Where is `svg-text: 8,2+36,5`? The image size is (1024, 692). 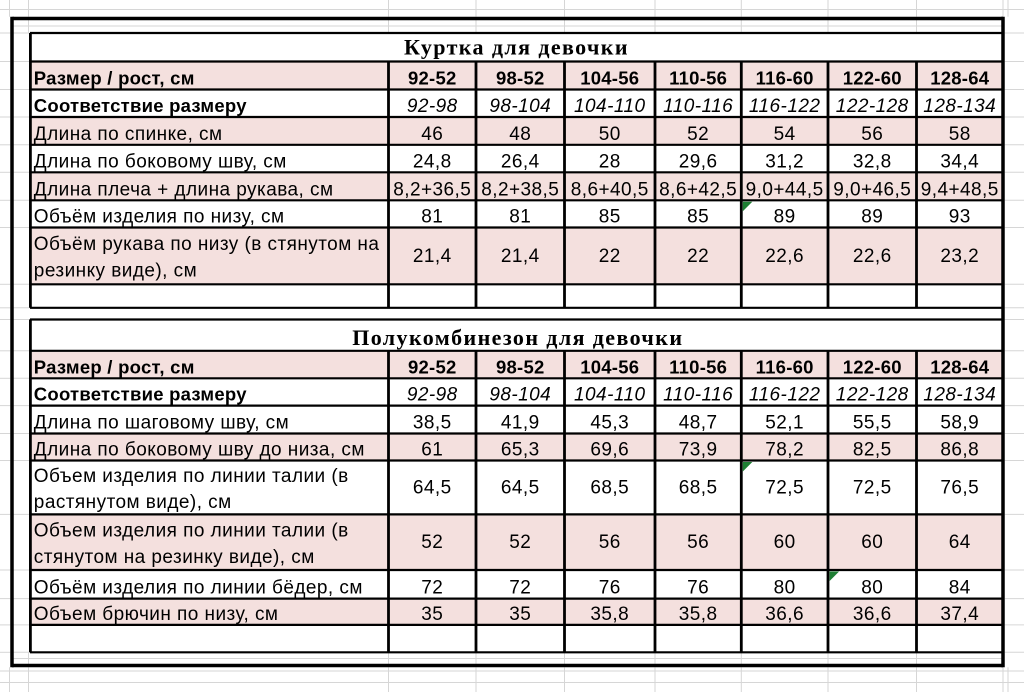
svg-text: 8,2+36,5 is located at coordinates (432, 189).